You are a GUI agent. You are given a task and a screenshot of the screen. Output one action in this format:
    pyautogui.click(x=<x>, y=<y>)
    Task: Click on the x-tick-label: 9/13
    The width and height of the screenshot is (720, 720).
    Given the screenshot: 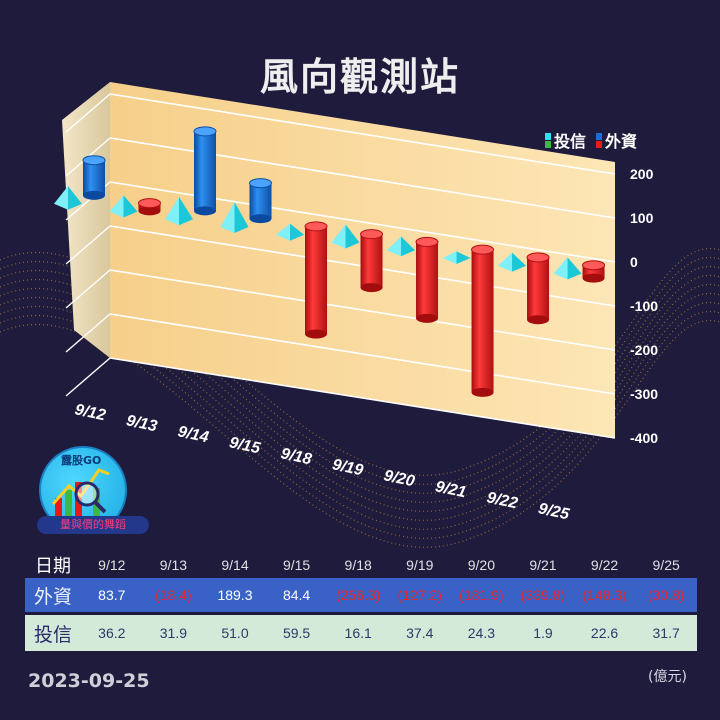 What is the action you would take?
    pyautogui.click(x=142, y=423)
    